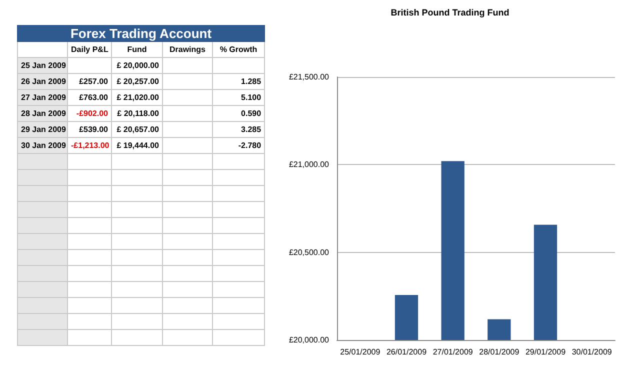 The width and height of the screenshot is (625, 371). I want to click on text: £ 20,118.00, so click(138, 113).